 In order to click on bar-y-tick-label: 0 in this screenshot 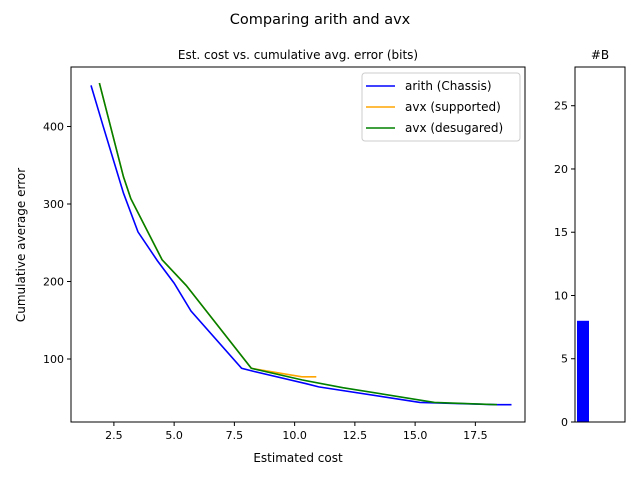, I will do `click(564, 422)`.